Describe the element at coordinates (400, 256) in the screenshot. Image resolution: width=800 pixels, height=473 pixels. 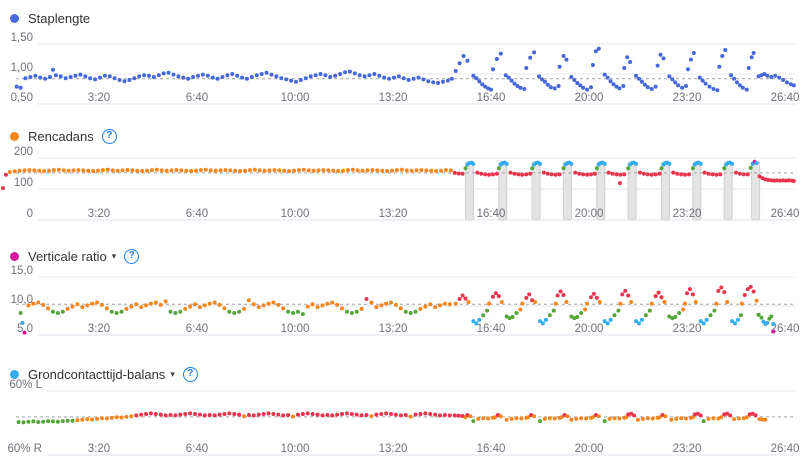
I see `chart-legend: Verticale ratio ▾ ?` at that location.